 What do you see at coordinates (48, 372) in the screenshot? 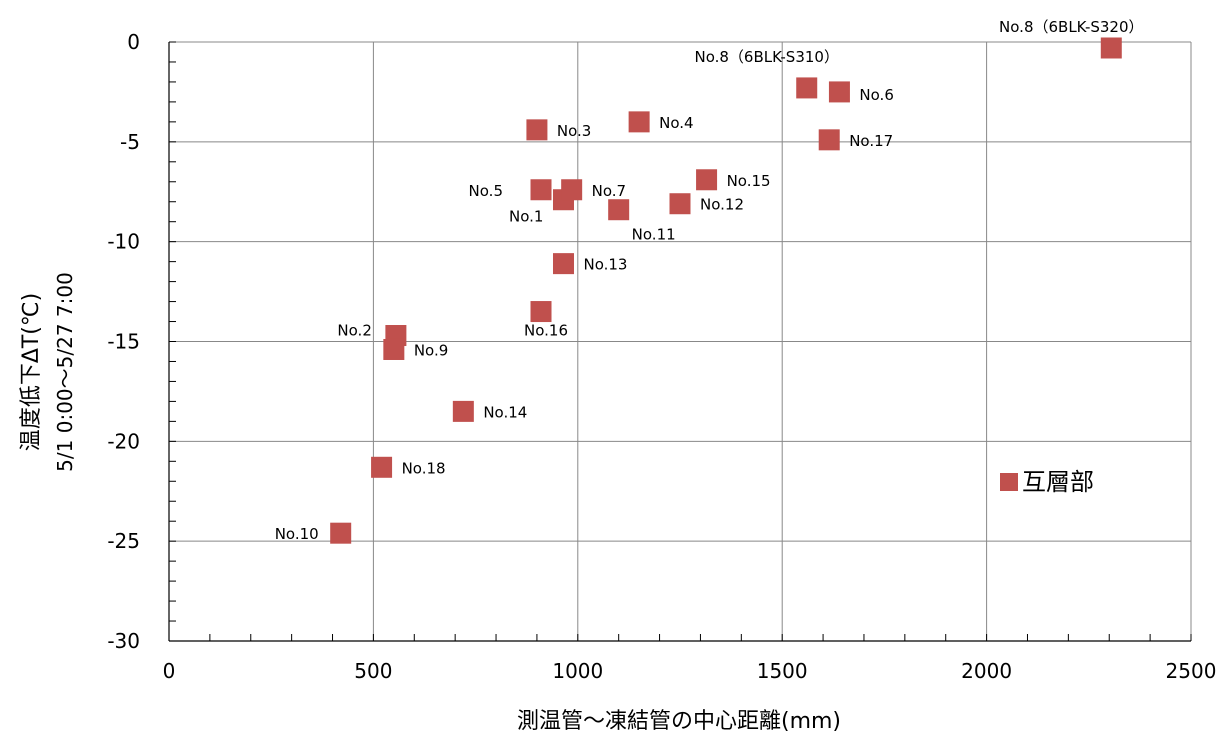
I see `y-axis-title: 温度低下ΔT(℃) 5/1 0:00～5/27 7:00` at bounding box center [48, 372].